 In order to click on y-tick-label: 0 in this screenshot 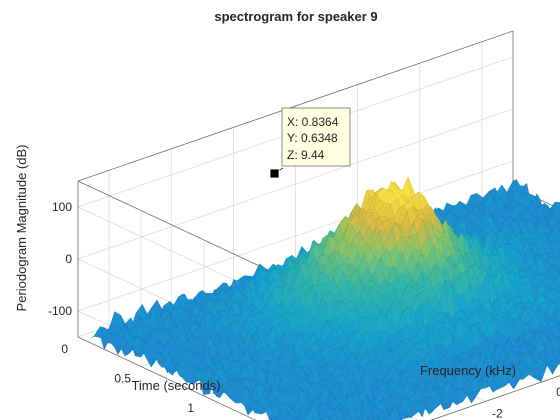, I will do `click(64, 349)`.